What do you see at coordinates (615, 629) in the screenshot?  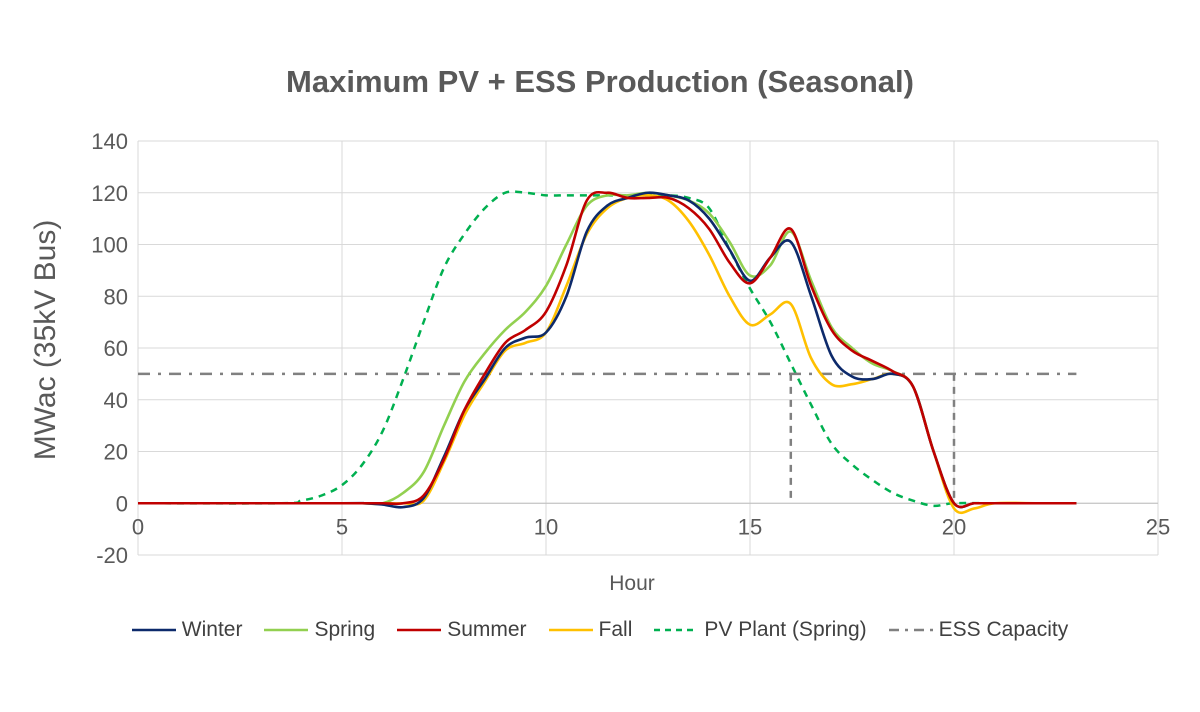 I see `legend-label: Fall` at bounding box center [615, 629].